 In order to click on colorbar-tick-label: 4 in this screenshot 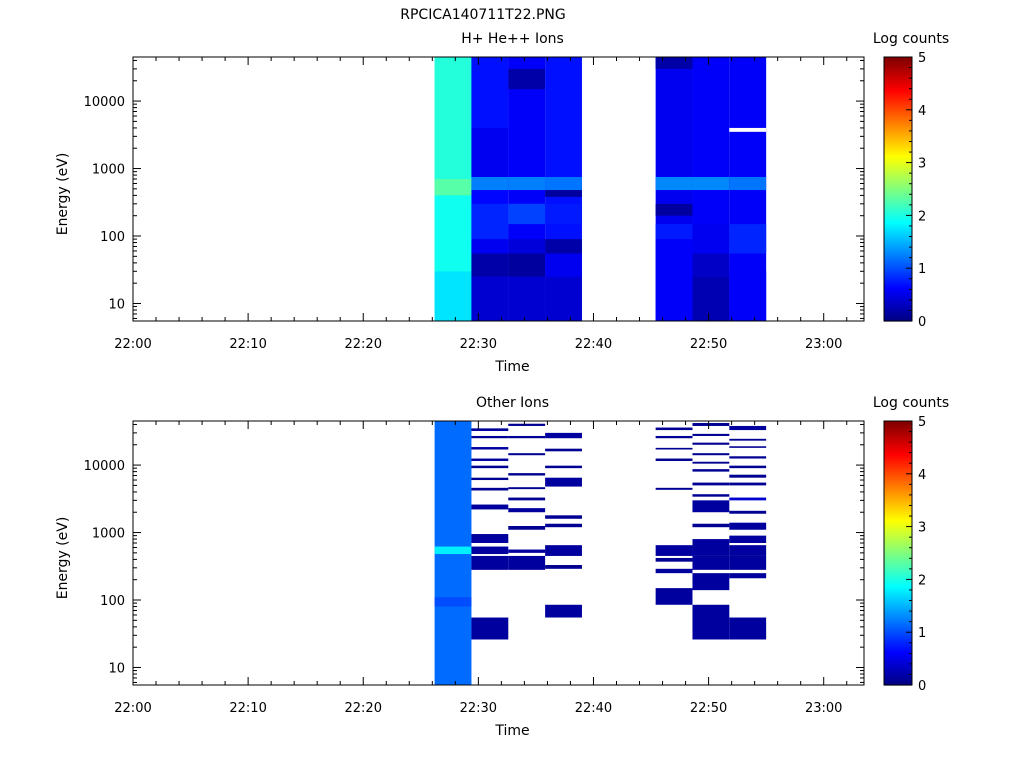, I will do `click(922, 475)`.